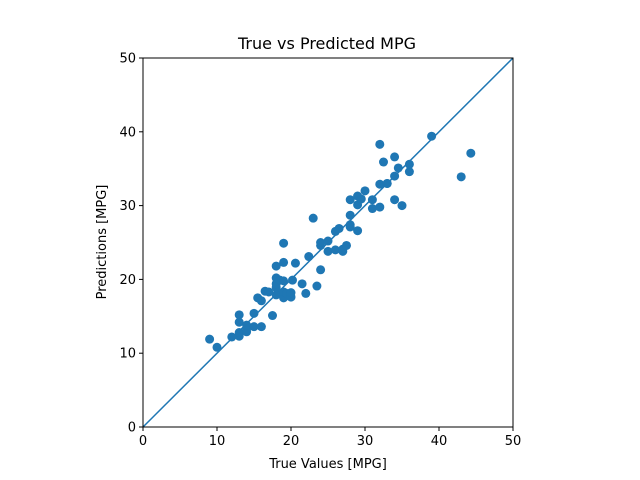 Image resolution: width=640 pixels, height=480 pixels. What do you see at coordinates (127, 354) in the screenshot?
I see `y-tick-label: 10` at bounding box center [127, 354].